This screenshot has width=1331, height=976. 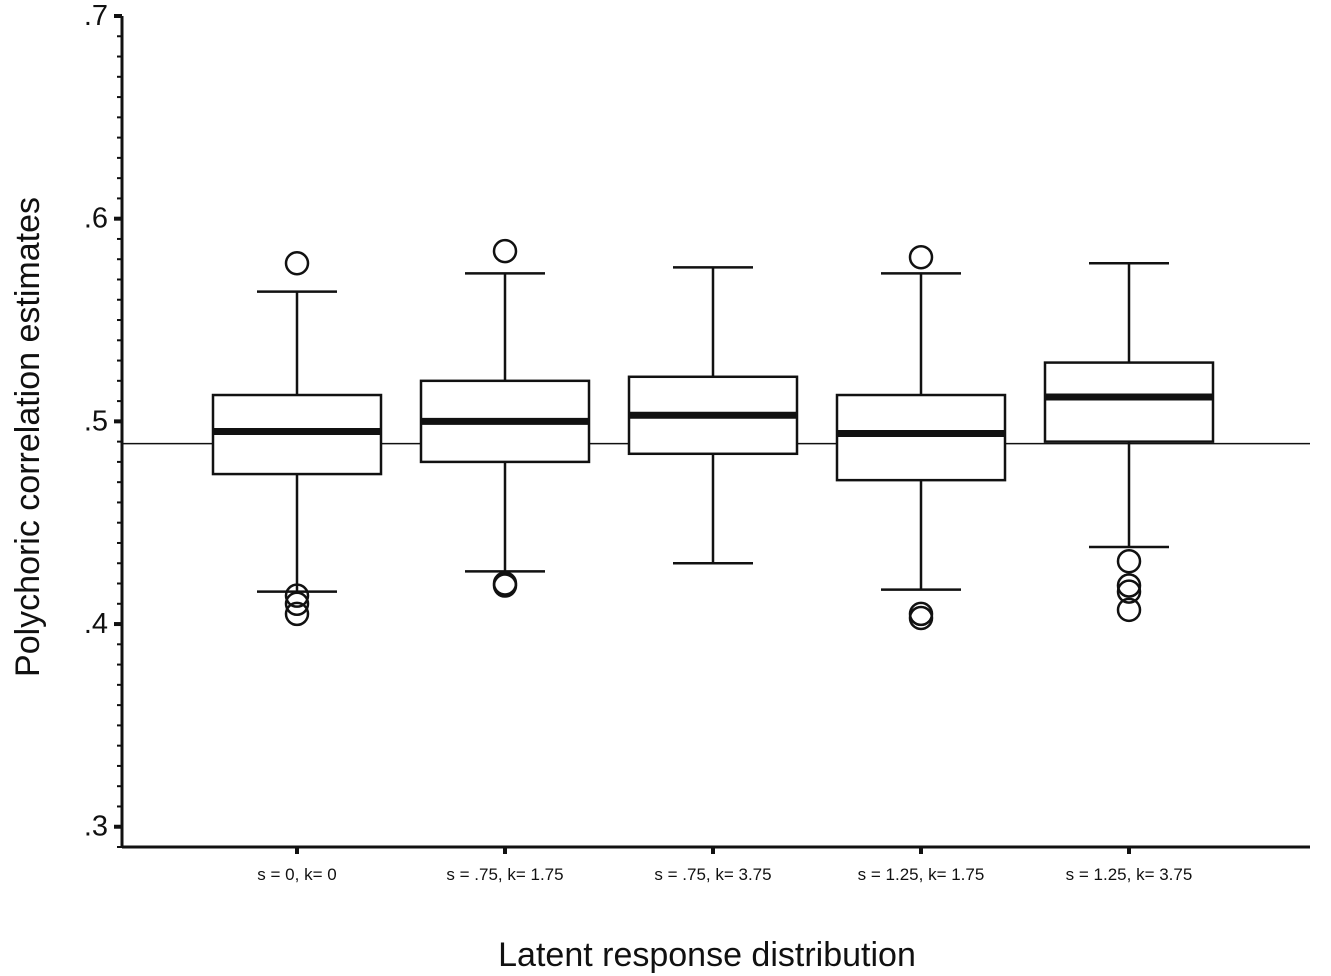 What do you see at coordinates (504, 874) in the screenshot?
I see `x-category-label: s = .75, k= 1.75` at bounding box center [504, 874].